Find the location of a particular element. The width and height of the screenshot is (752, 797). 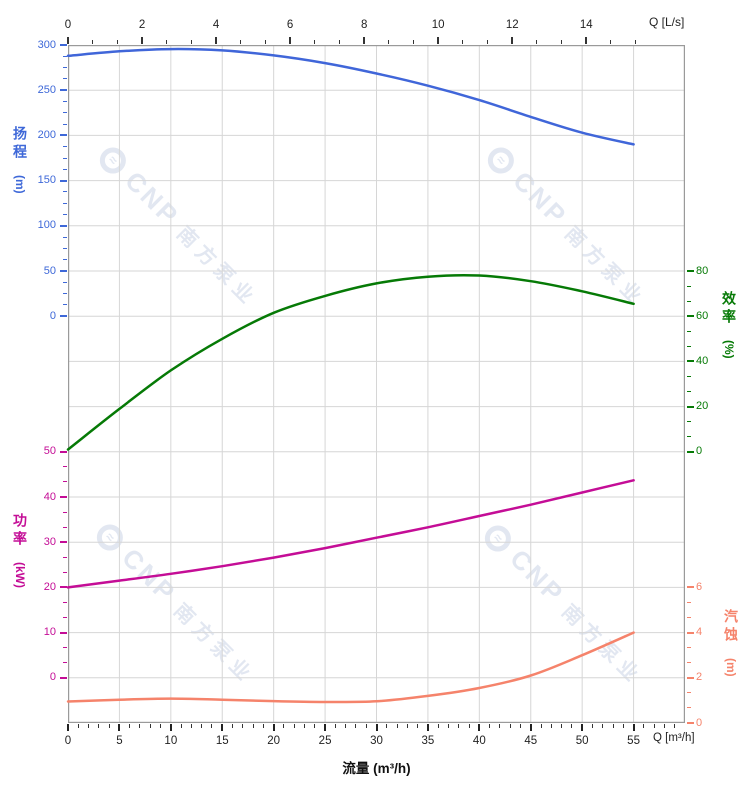

efficiency-axis-title-text: 效率 is located at coordinates (729, 309).